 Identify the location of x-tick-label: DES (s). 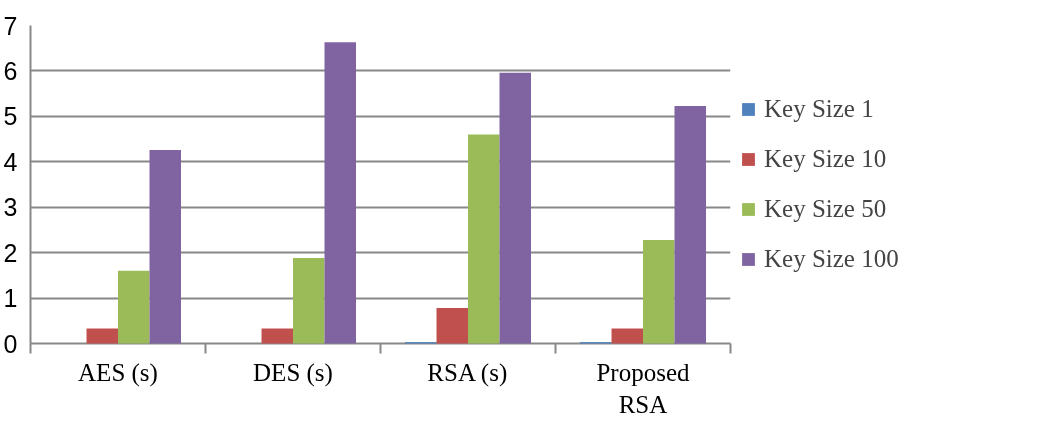
(293, 372).